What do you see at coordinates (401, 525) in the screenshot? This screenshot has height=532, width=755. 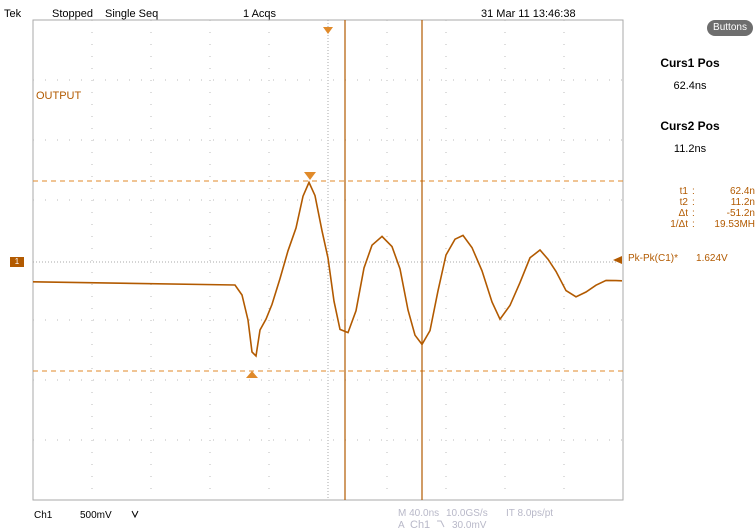 I see `trigger-prefix: A` at bounding box center [401, 525].